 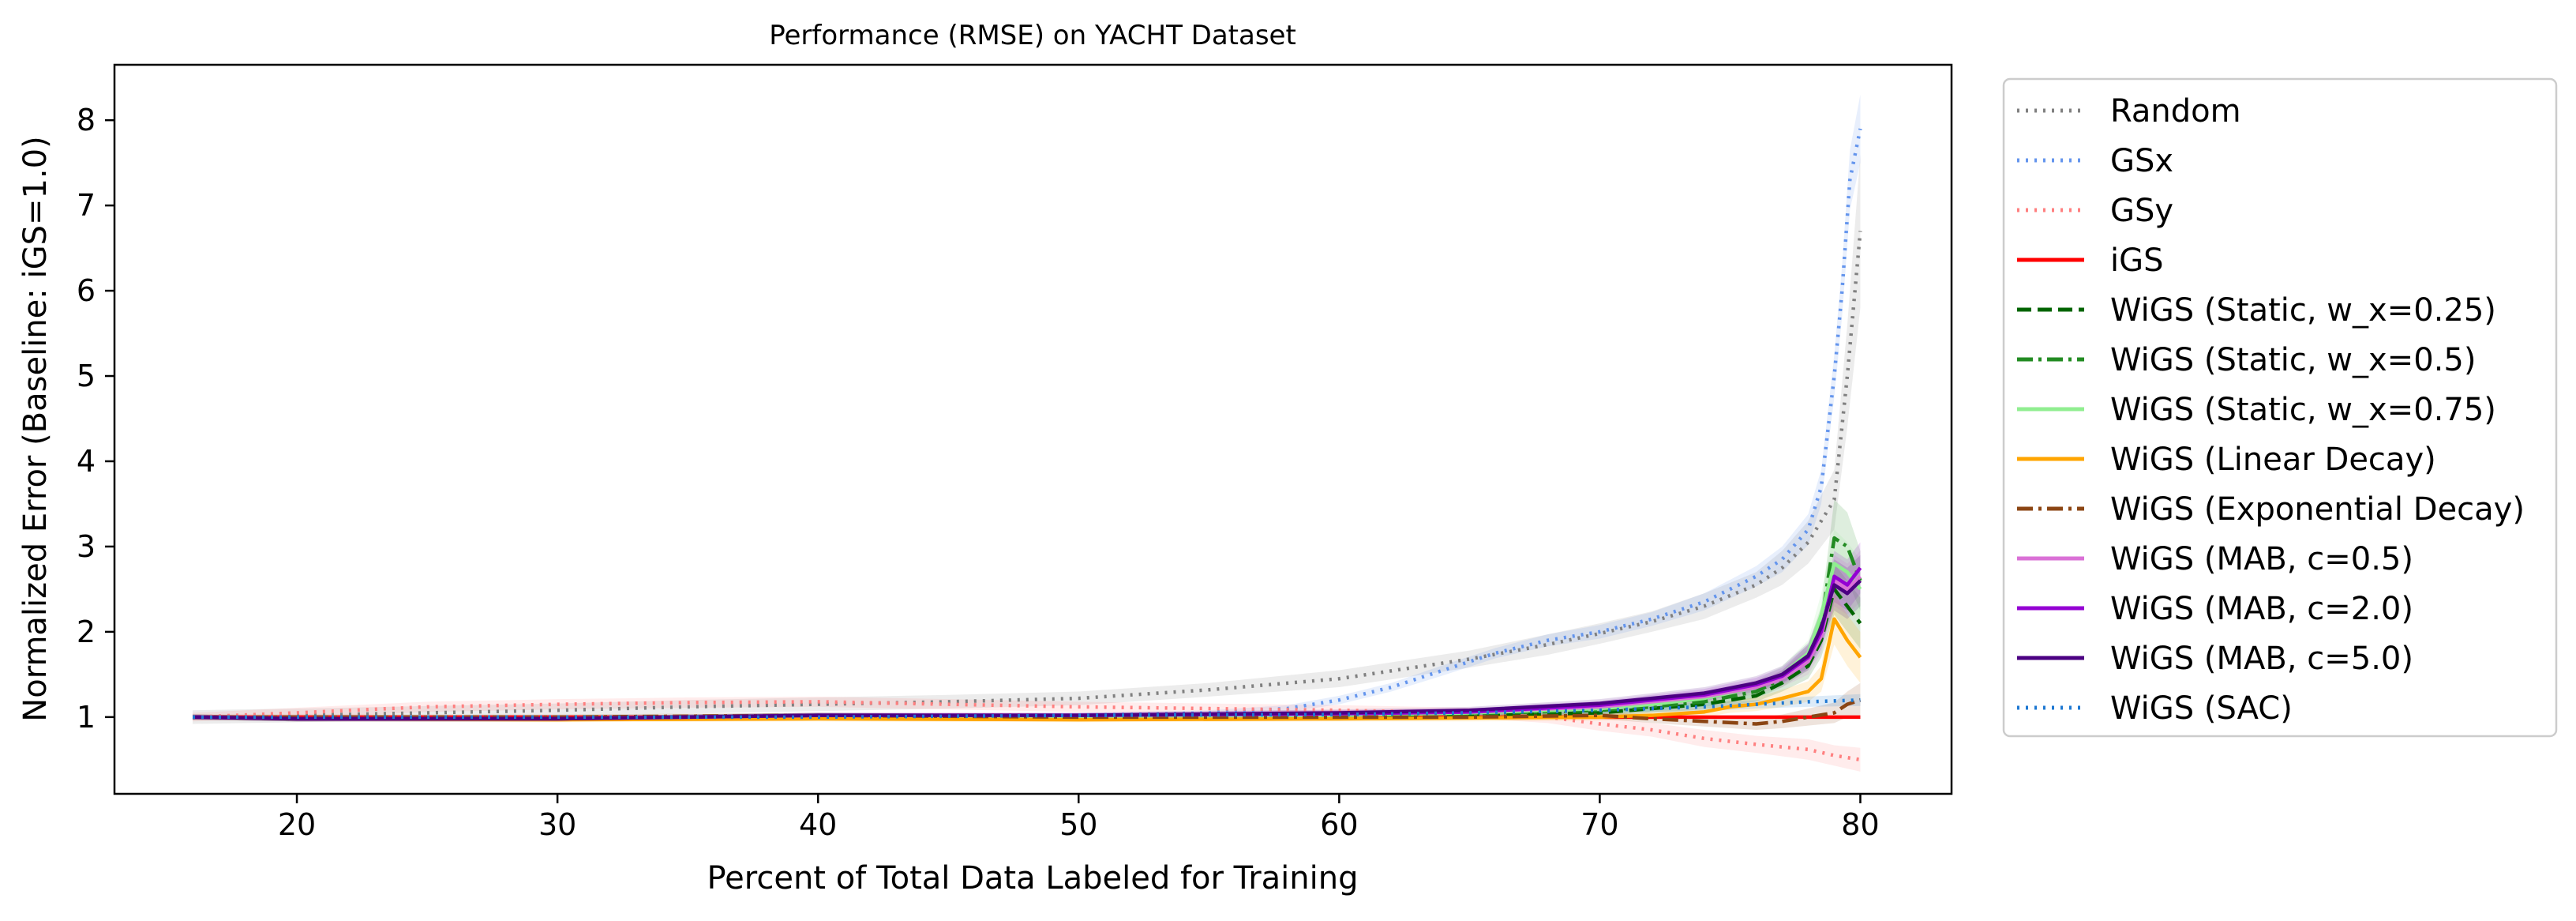 I want to click on legend-label: WiGS (SAC), so click(x=2201, y=708).